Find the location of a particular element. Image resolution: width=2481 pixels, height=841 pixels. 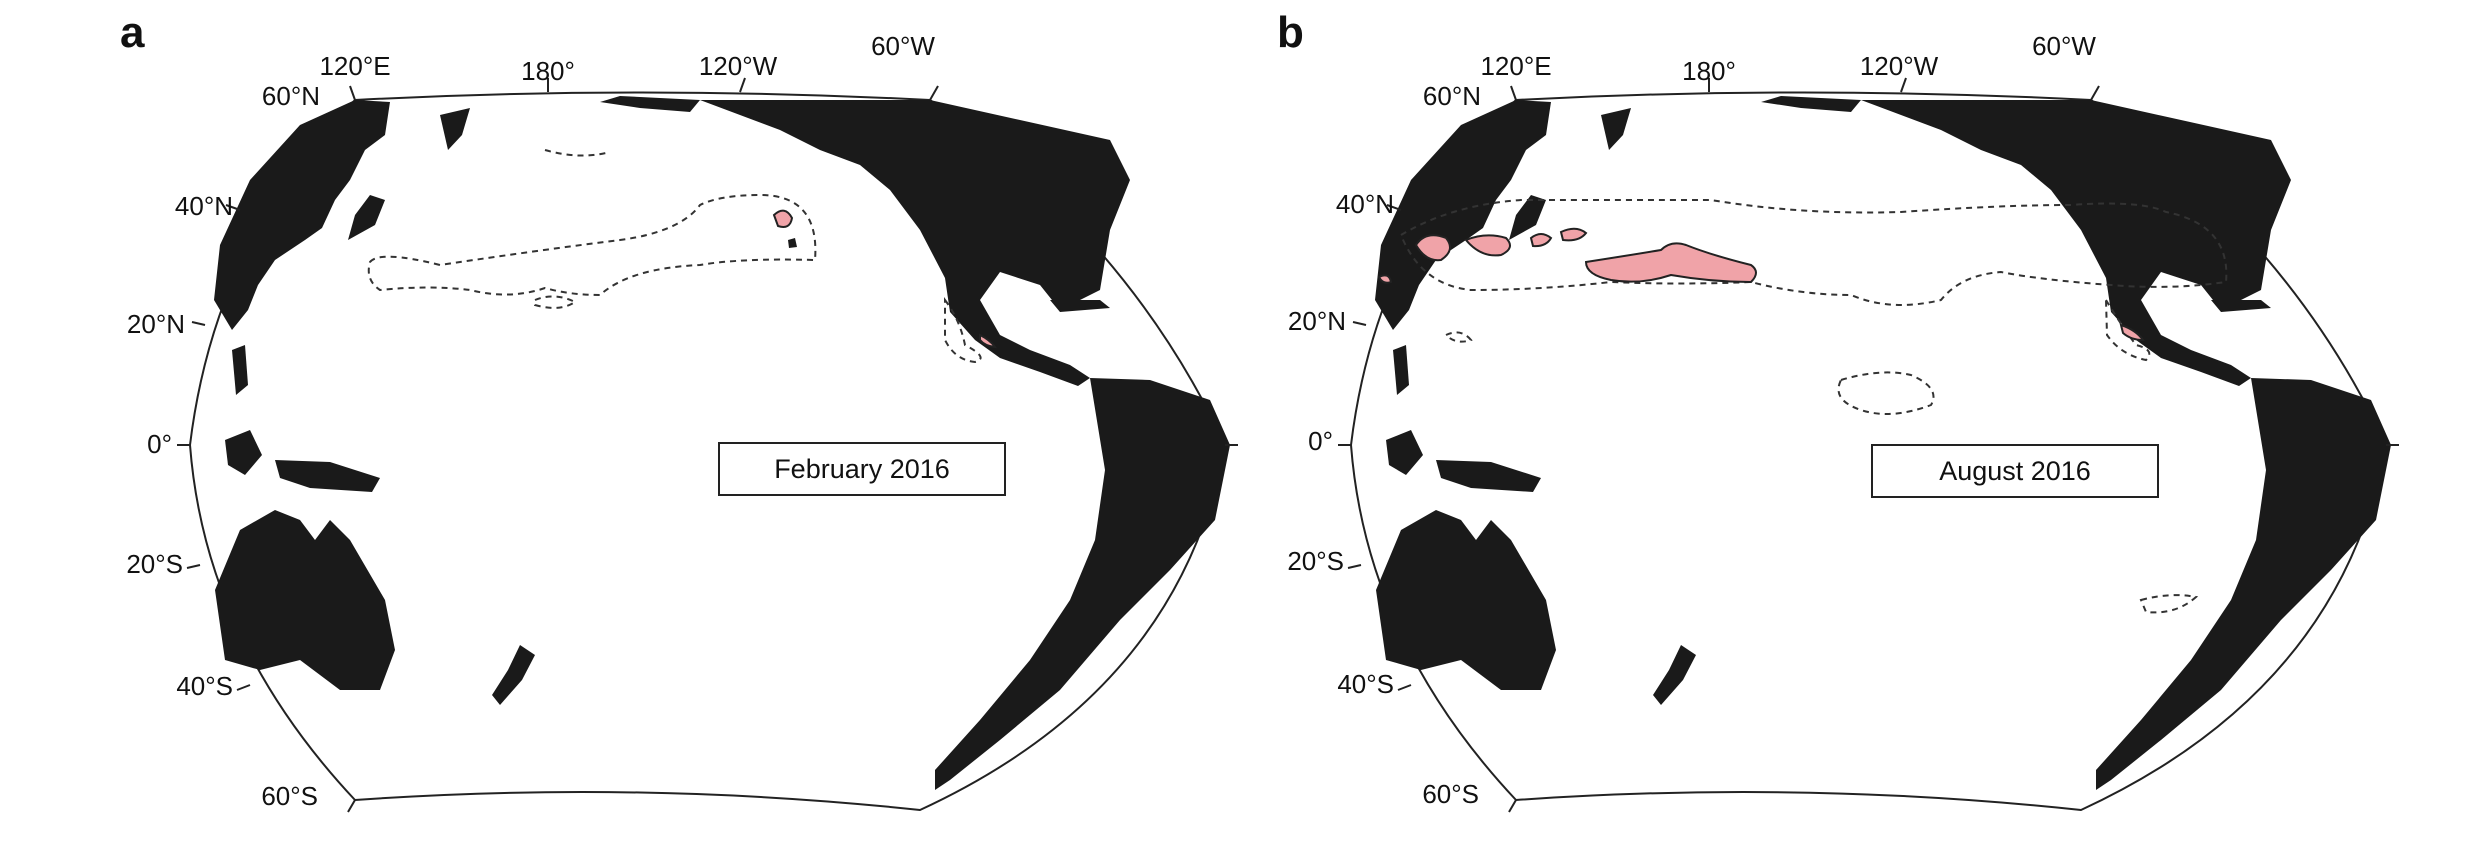

dashed-contour-south is located at coordinates (1886, 393).